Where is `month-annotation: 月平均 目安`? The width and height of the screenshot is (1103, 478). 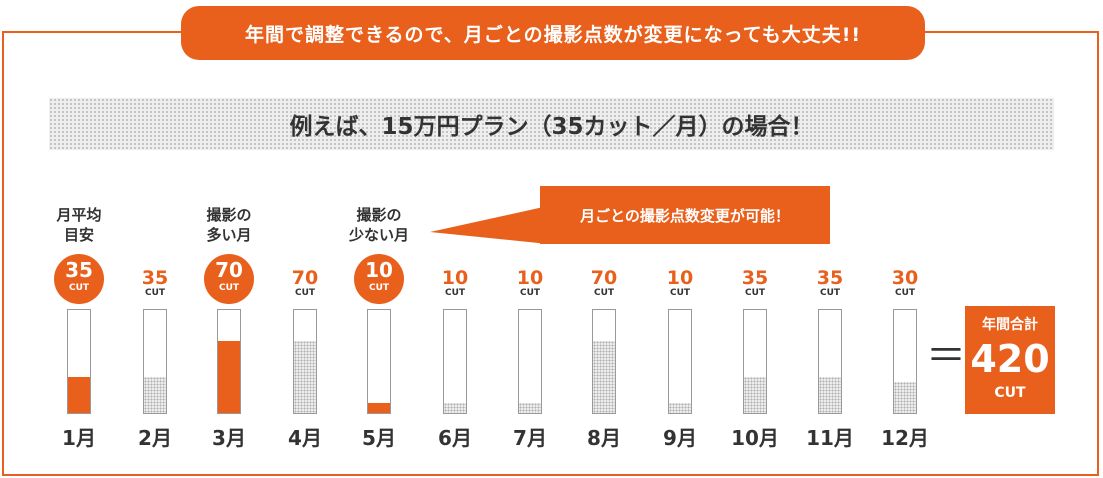
month-annotation: 月平均 目安 is located at coordinates (79, 225).